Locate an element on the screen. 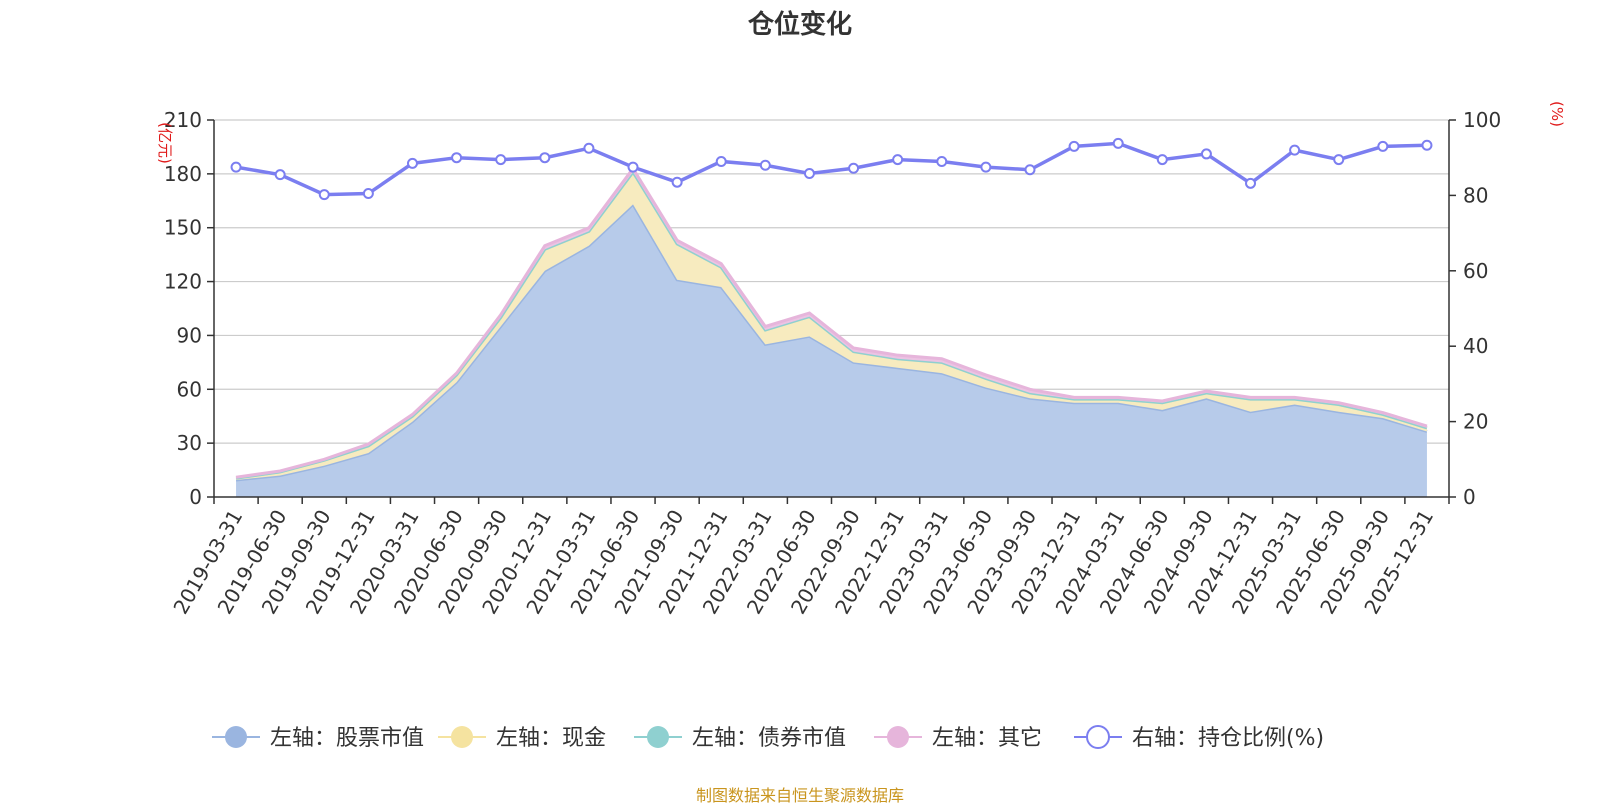 Image resolution: width=1600 pixels, height=806 pixels. legend-item: 右轴：持仓比例(%) is located at coordinates (1199, 738).